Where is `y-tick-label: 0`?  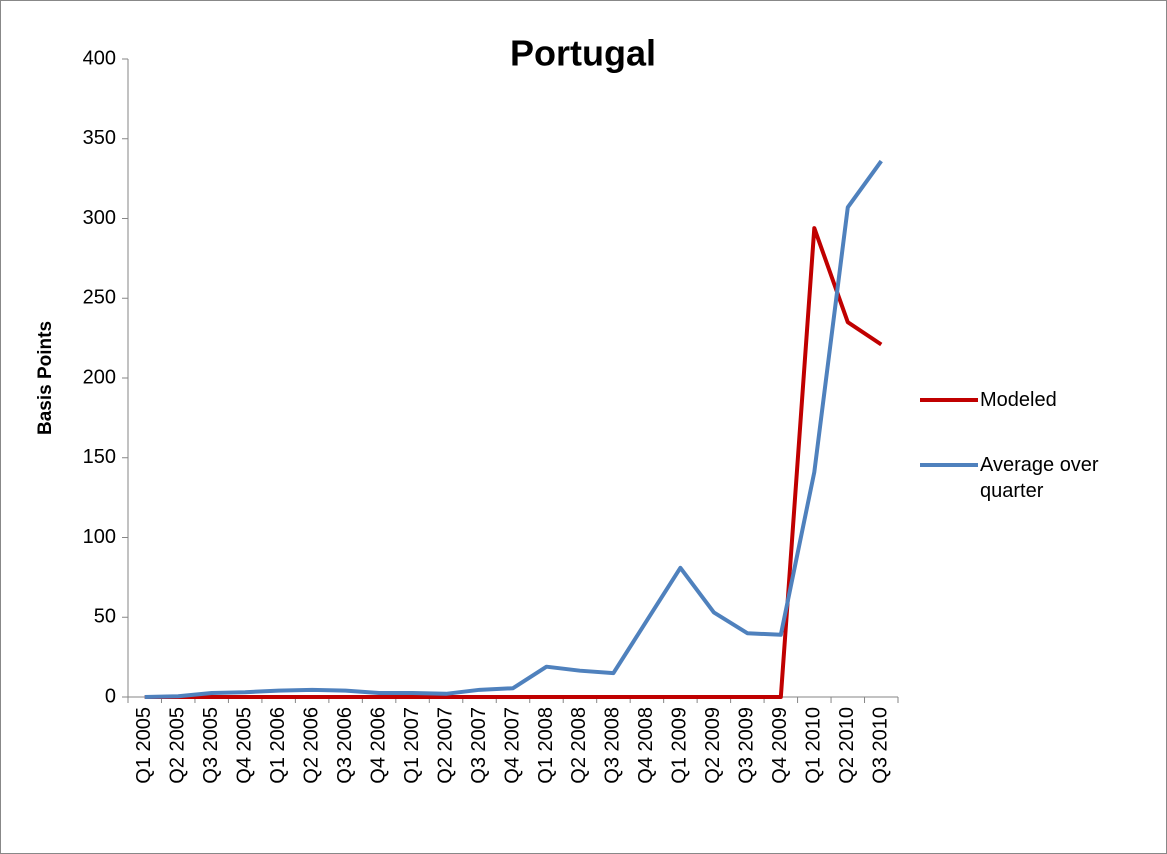
y-tick-label: 0 is located at coordinates (110, 696).